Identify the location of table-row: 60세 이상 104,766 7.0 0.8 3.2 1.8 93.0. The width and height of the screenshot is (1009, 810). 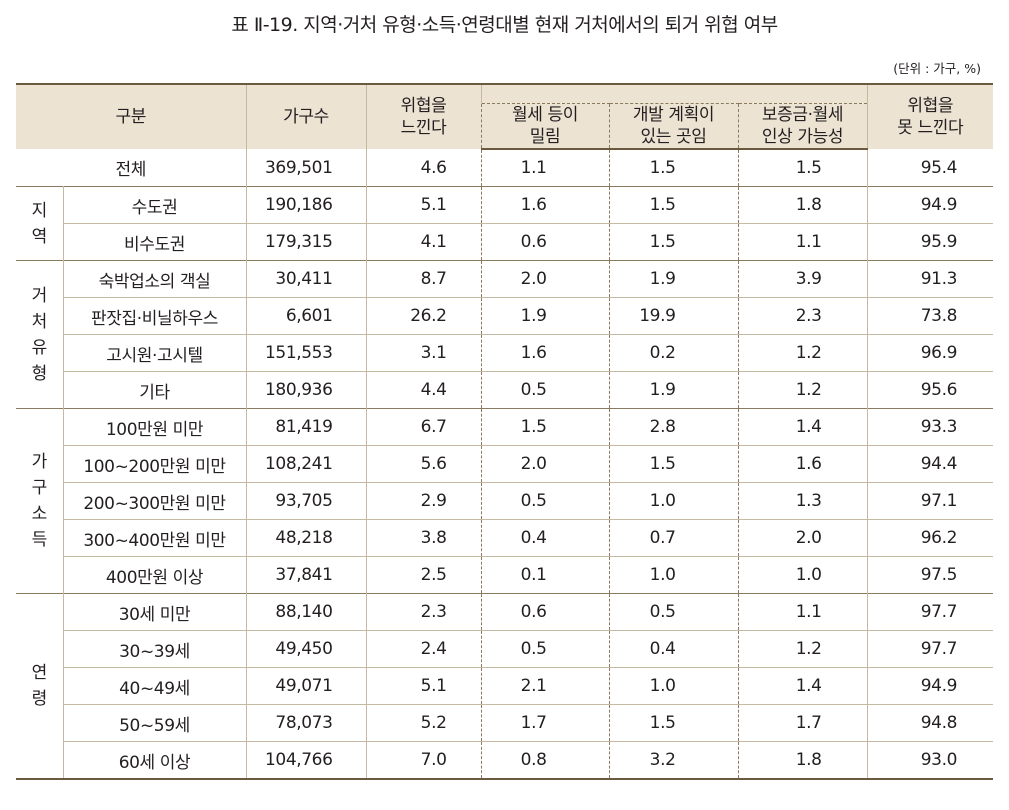
(505, 760).